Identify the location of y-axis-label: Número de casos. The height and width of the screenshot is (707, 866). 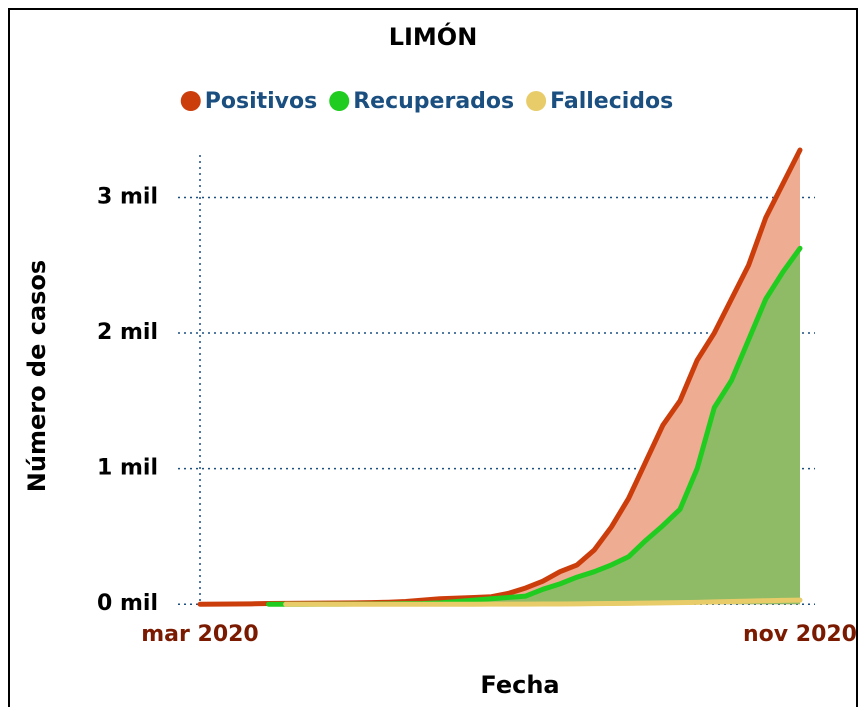
(37, 376).